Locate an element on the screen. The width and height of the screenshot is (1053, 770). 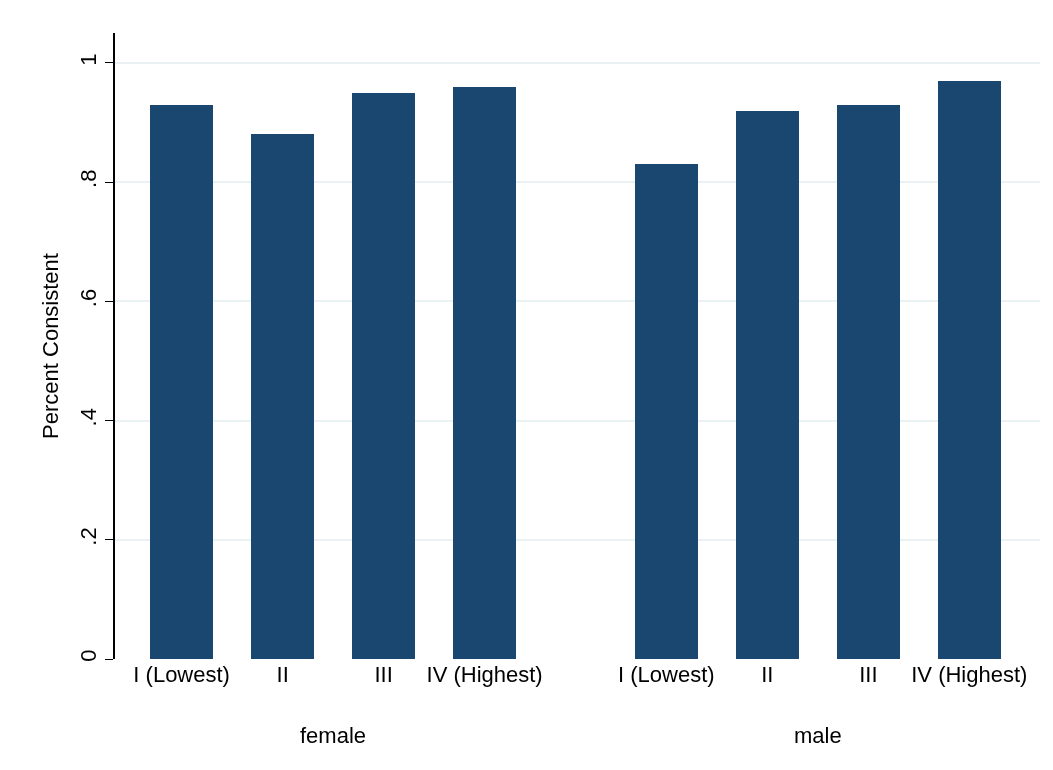
y-tick-label: 0 is located at coordinates (89, 655).